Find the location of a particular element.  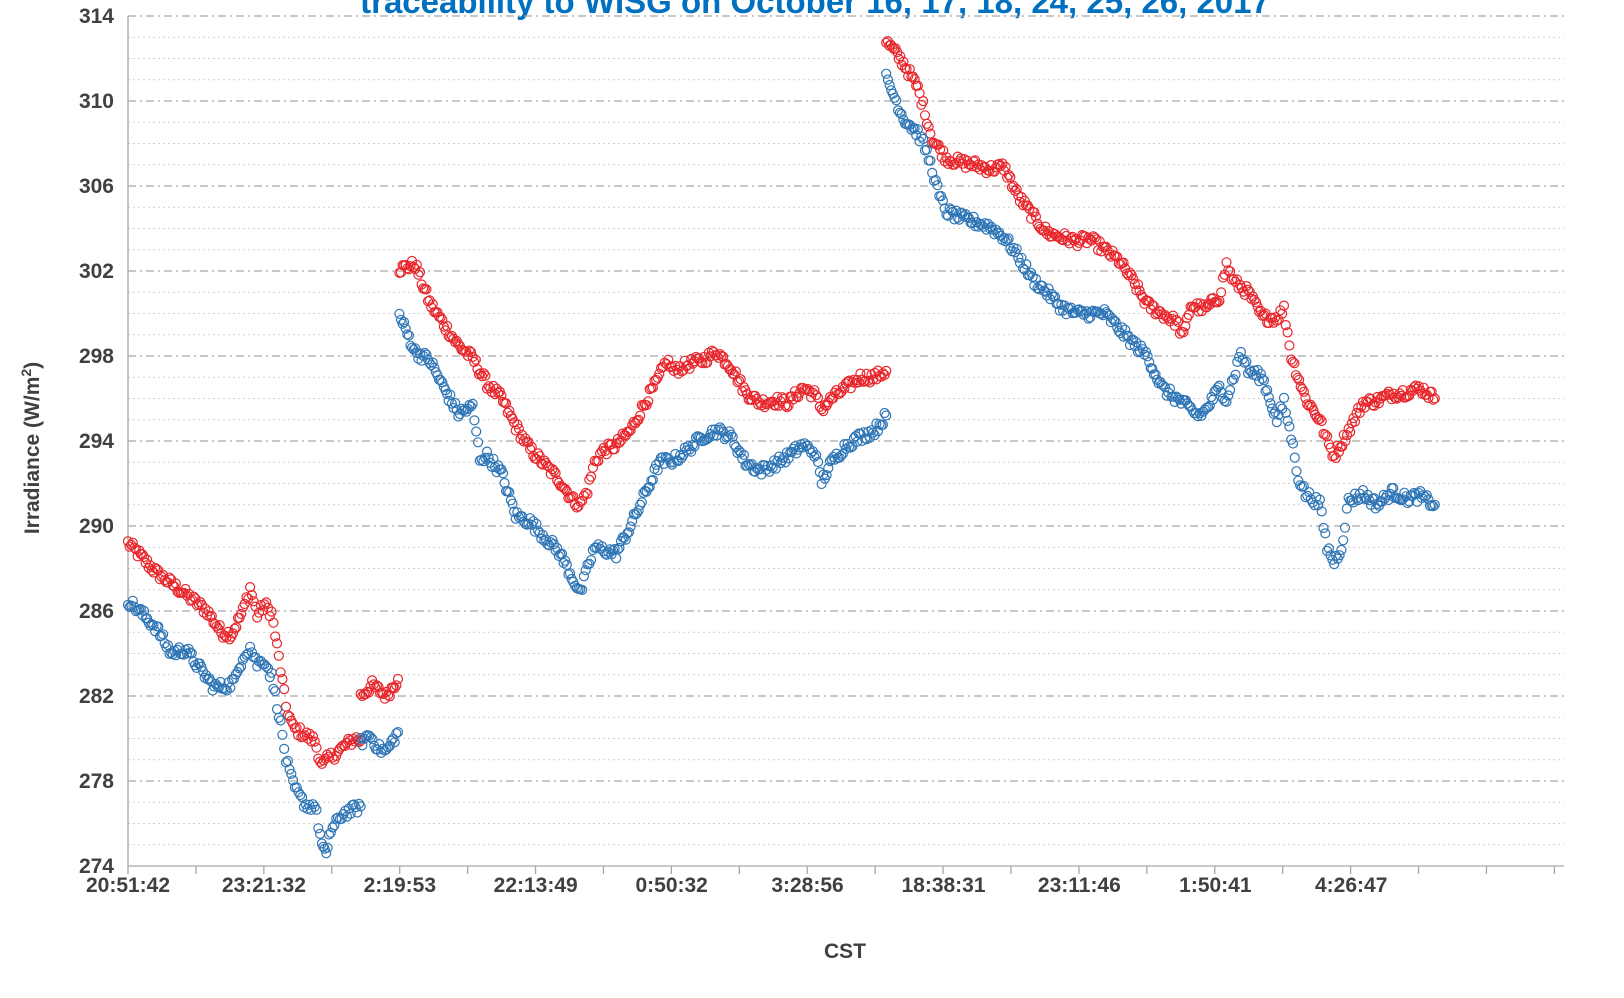

x-tick-label: 2:19:53 is located at coordinates (400, 885).